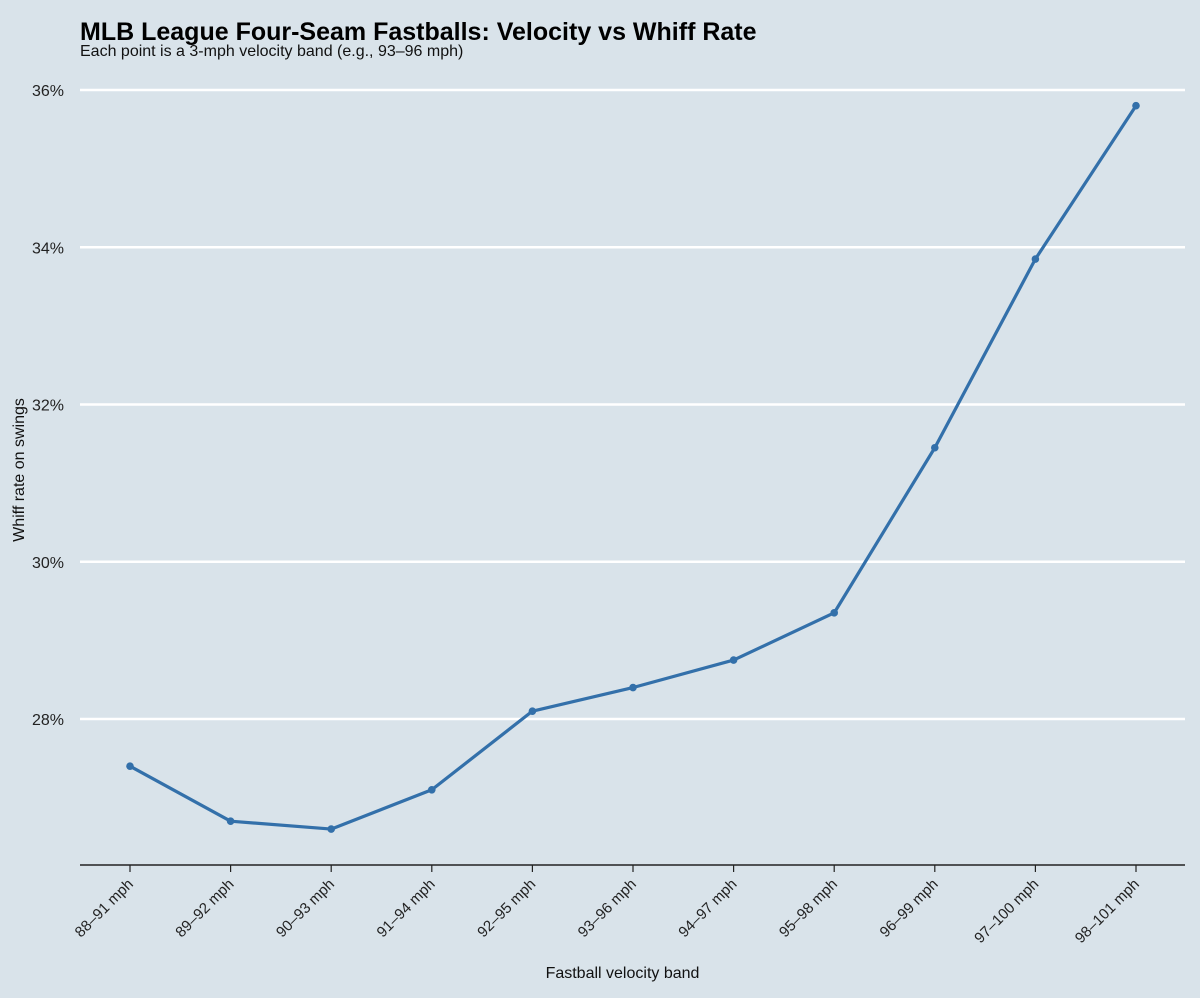 The width and height of the screenshot is (1200, 998). I want to click on x-axis-label: Fastball velocity band, so click(623, 973).